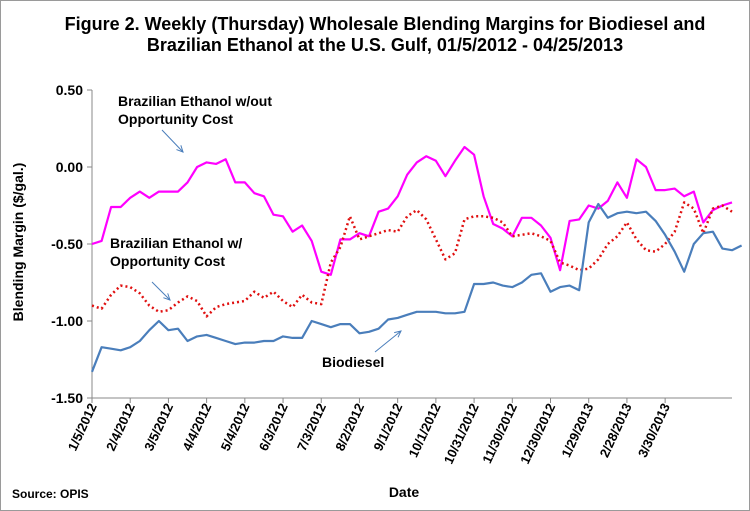 This screenshot has width=750, height=511. I want to click on x-tick-label: 7/3/2012, so click(311, 427).